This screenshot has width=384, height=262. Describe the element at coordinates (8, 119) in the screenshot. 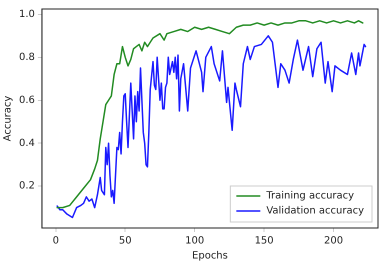

I see `y-axis-title: Accuracy` at that location.